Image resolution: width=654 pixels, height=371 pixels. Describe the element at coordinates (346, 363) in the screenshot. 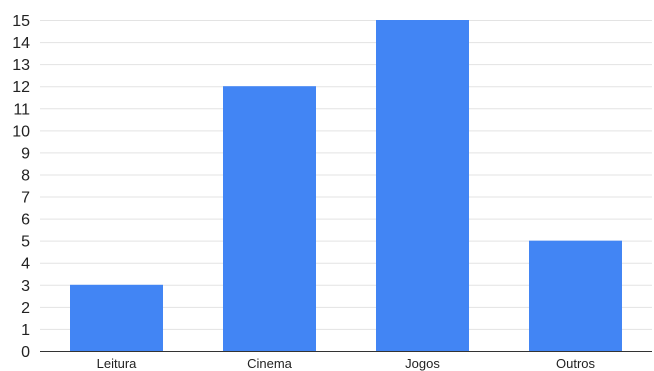

I see `x-axis-ticks: Leitura Cinema Jogos Outros` at that location.